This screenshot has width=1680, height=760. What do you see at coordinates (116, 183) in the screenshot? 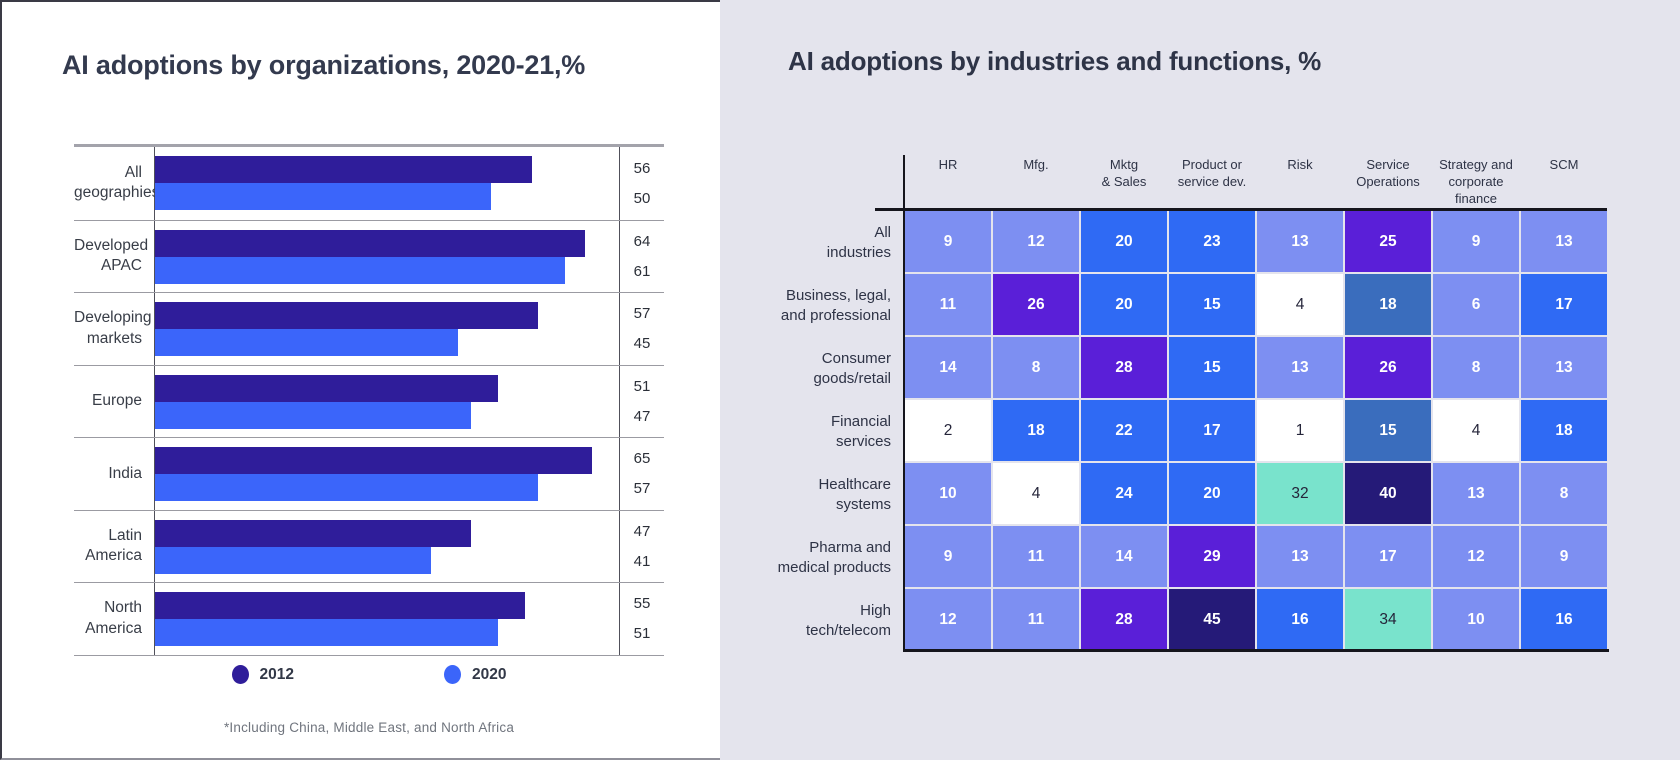
I see `bar-row-label: All geographies` at bounding box center [116, 183].